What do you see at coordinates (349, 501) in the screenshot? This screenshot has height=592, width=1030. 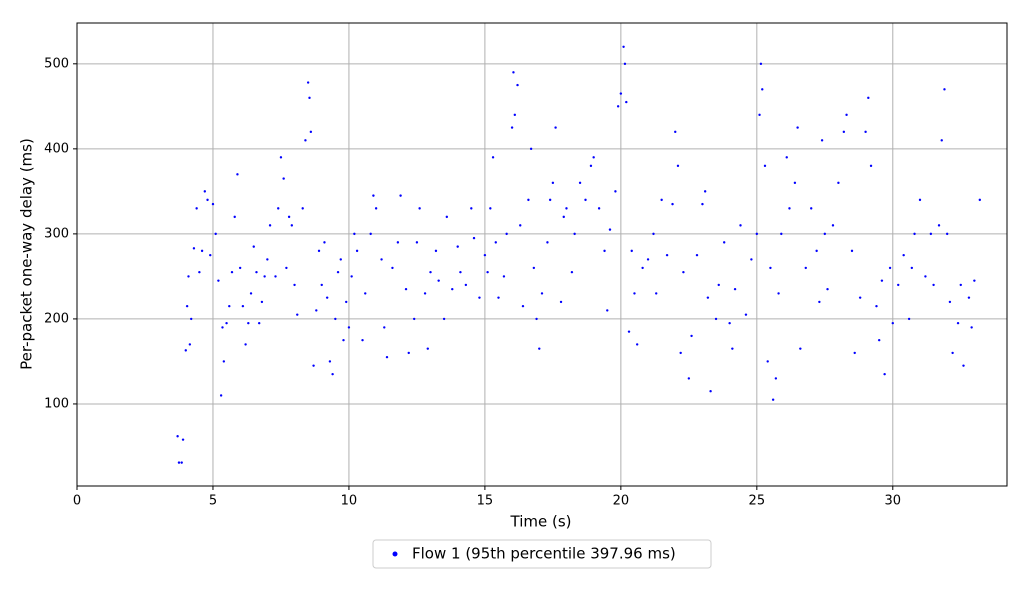 I see `x-tick-label: 10` at bounding box center [349, 501].